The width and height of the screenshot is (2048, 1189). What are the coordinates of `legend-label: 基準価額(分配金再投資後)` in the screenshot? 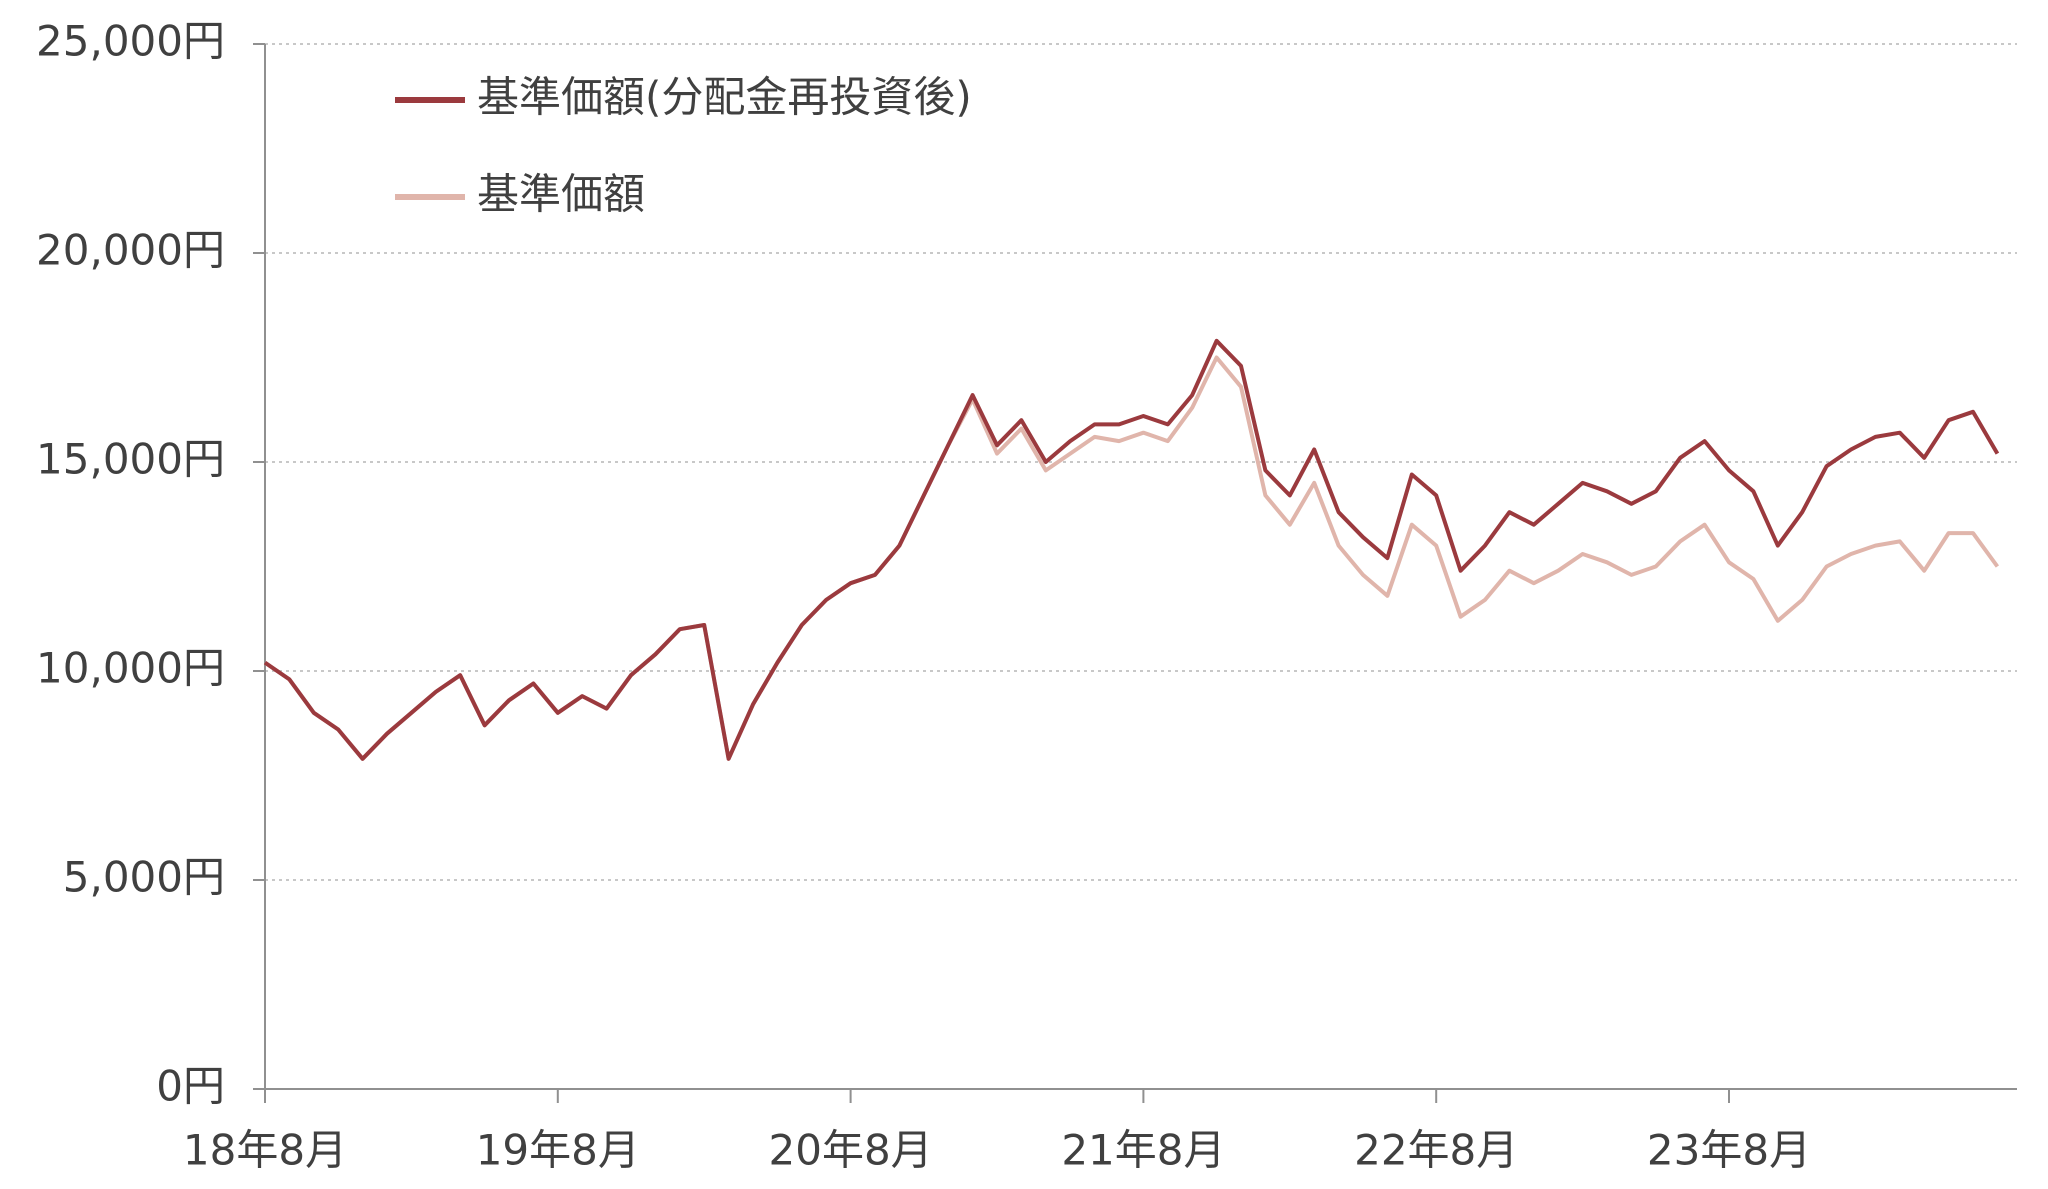 It's located at (724, 97).